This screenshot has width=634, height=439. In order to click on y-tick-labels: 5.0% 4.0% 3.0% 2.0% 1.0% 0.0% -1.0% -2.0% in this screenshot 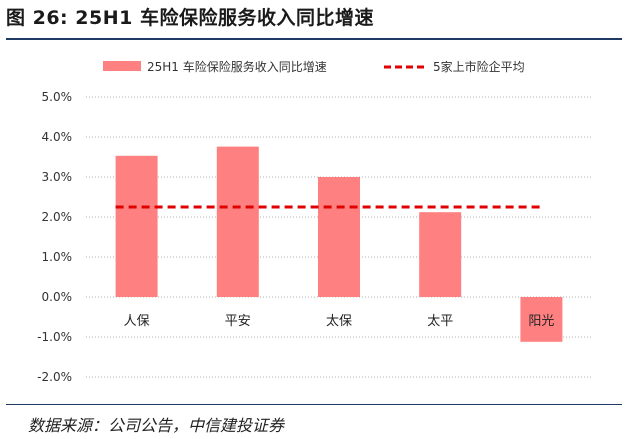, I will do `click(54, 237)`.